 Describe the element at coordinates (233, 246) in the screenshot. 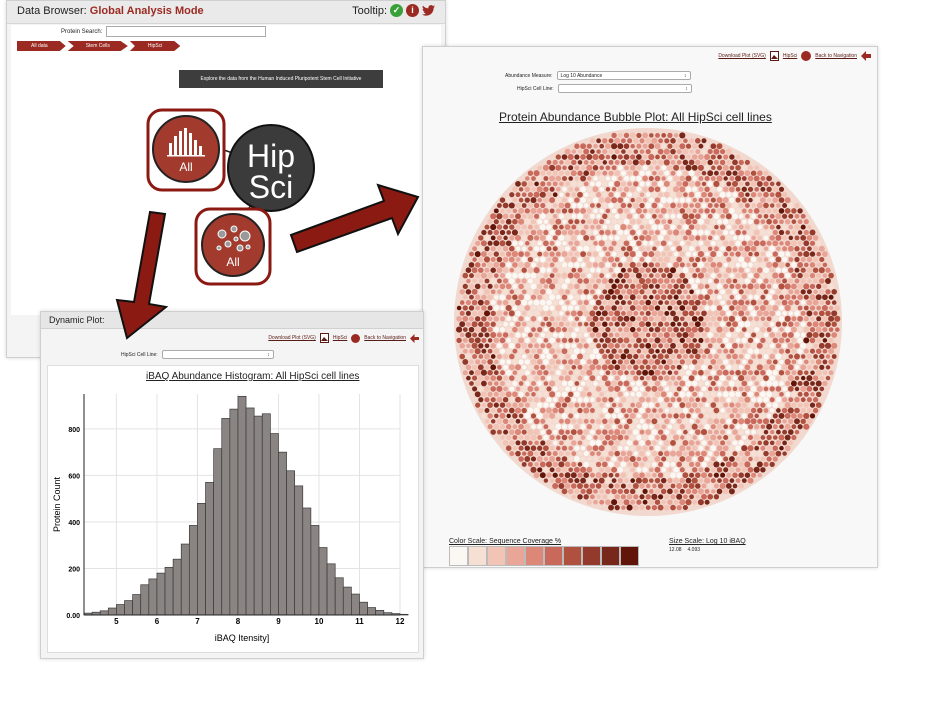

I see `node-all-bottom: All` at that location.